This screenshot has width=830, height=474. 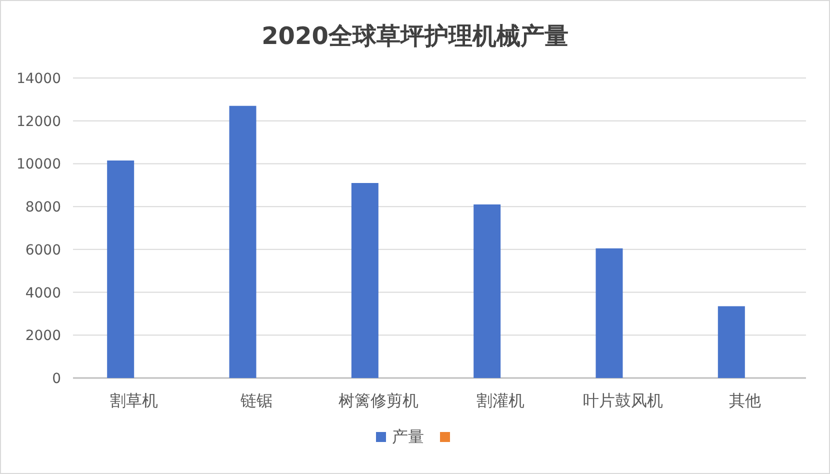 What do you see at coordinates (378, 400) in the screenshot?
I see `x-tick-label: 树篱修剪机` at bounding box center [378, 400].